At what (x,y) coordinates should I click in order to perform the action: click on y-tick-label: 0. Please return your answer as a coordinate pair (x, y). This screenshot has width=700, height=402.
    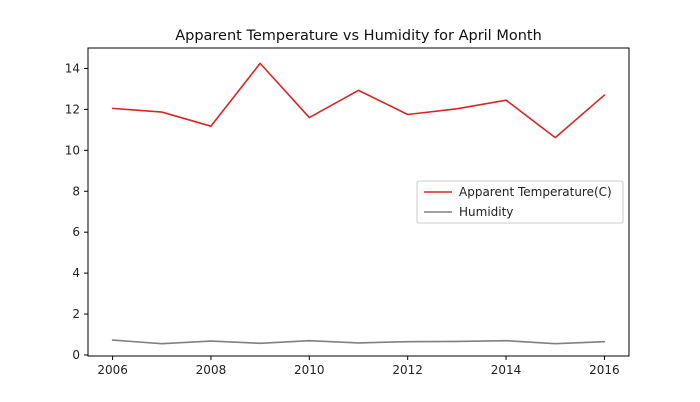
    Looking at the image, I should click on (76, 355).